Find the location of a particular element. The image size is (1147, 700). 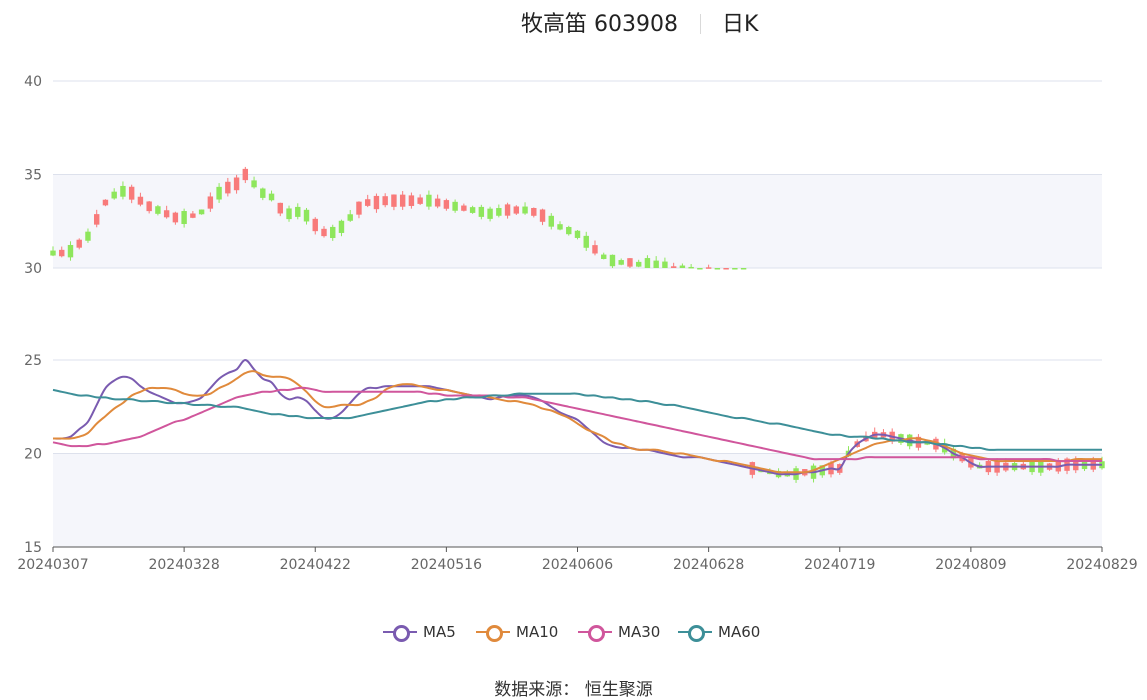

legend-item-ma10: MA10 is located at coordinates (517, 632).